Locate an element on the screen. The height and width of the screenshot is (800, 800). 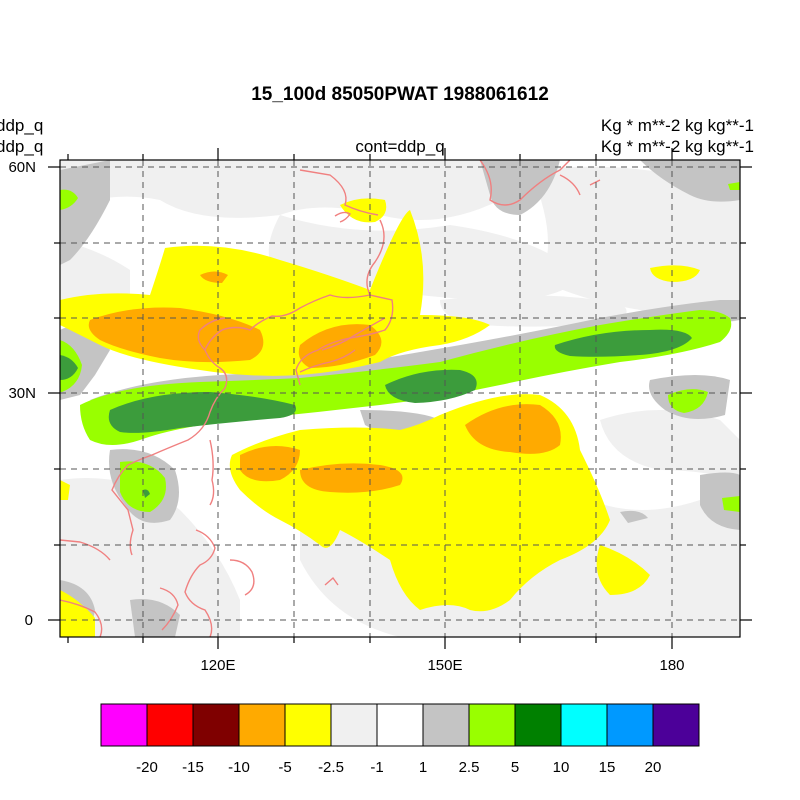
colorbar-label: 5 is located at coordinates (515, 767).